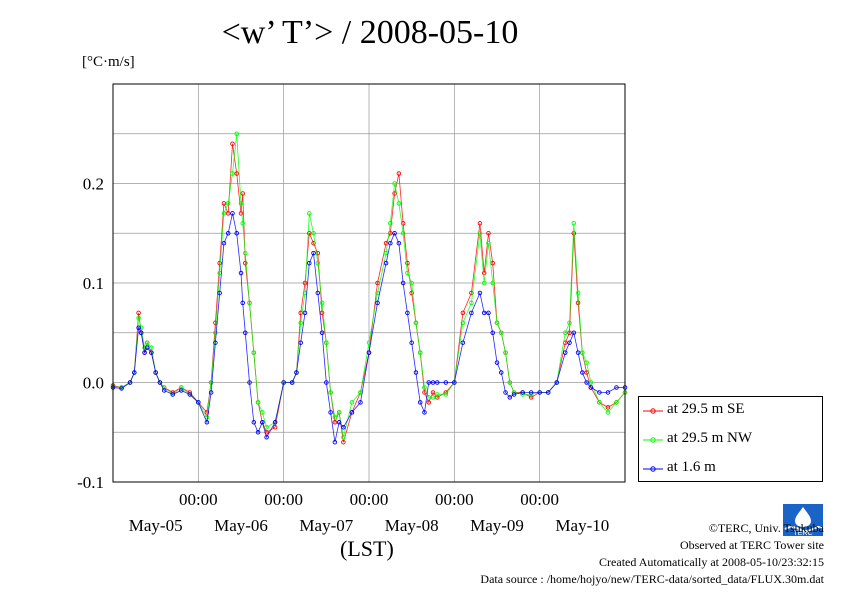 The width and height of the screenshot is (842, 595). What do you see at coordinates (241, 525) in the screenshot?
I see `x-date-label: May-06` at bounding box center [241, 525].